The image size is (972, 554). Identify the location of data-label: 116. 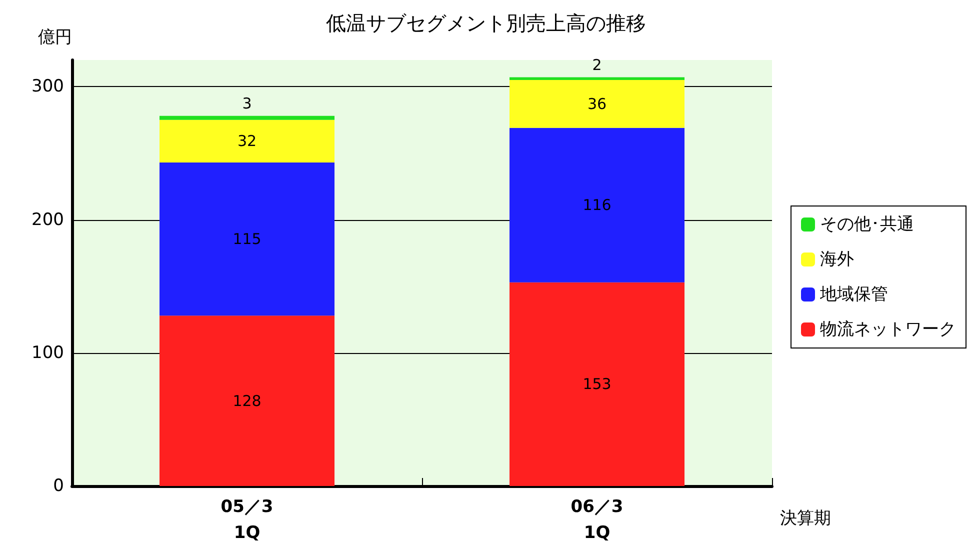
(597, 205).